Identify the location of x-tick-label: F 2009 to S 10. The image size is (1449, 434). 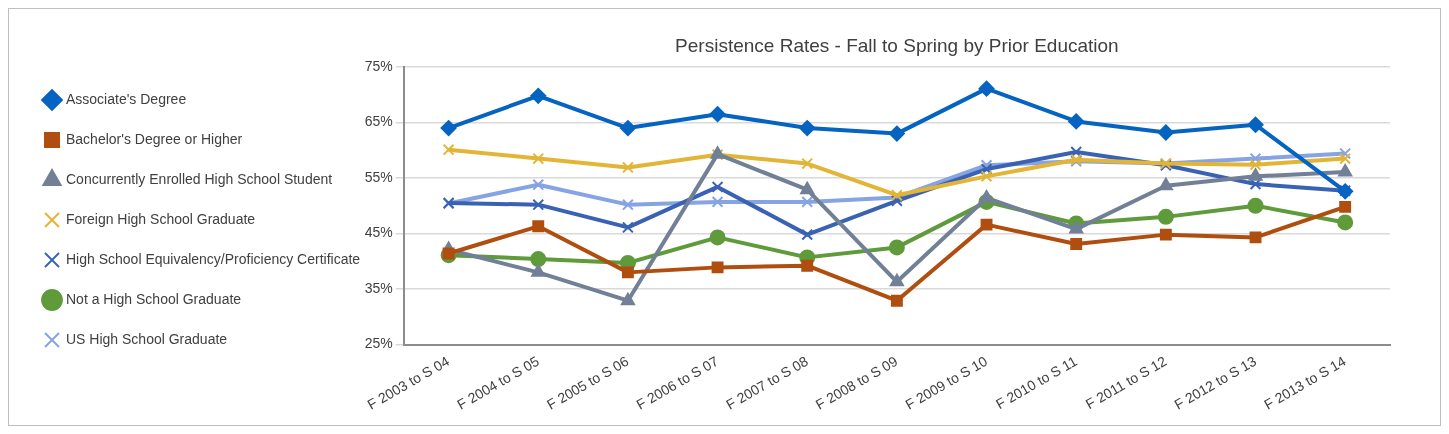
(946, 382).